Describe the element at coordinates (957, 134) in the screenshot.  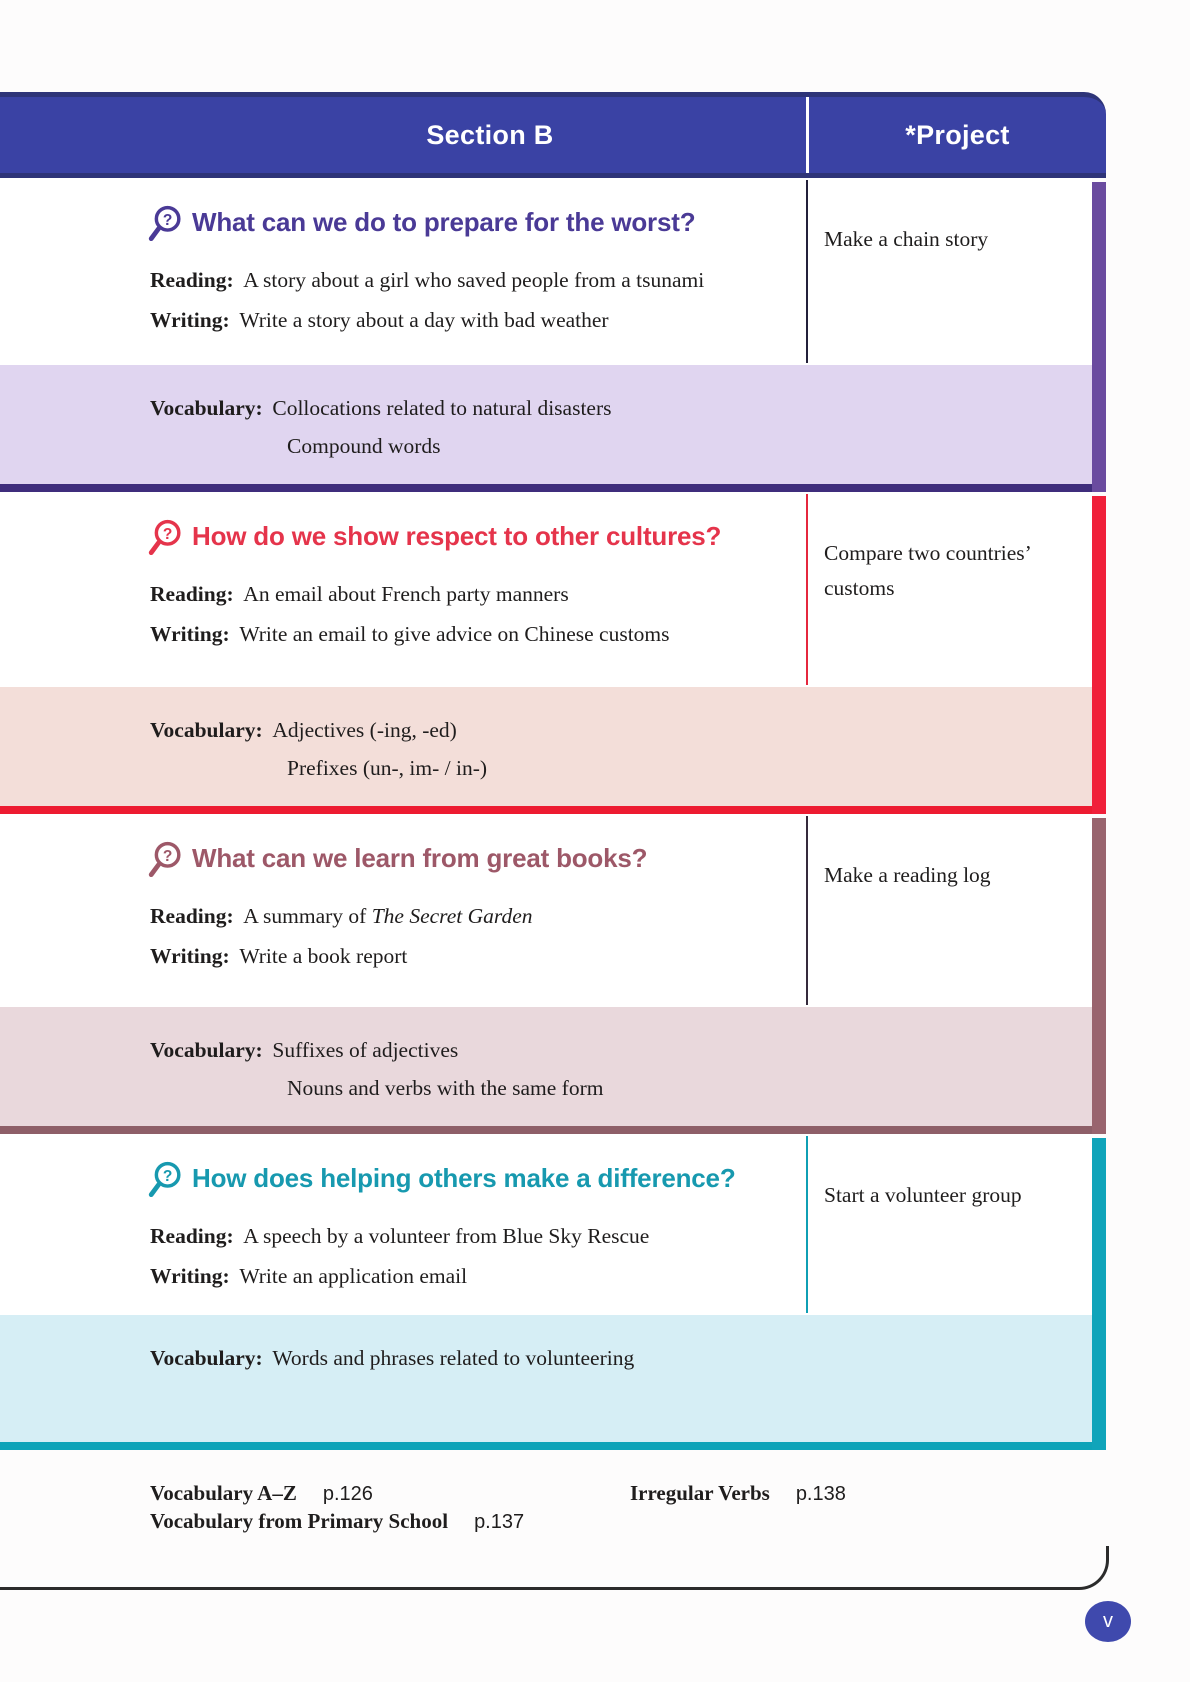
I see `project-header: *Project` at that location.